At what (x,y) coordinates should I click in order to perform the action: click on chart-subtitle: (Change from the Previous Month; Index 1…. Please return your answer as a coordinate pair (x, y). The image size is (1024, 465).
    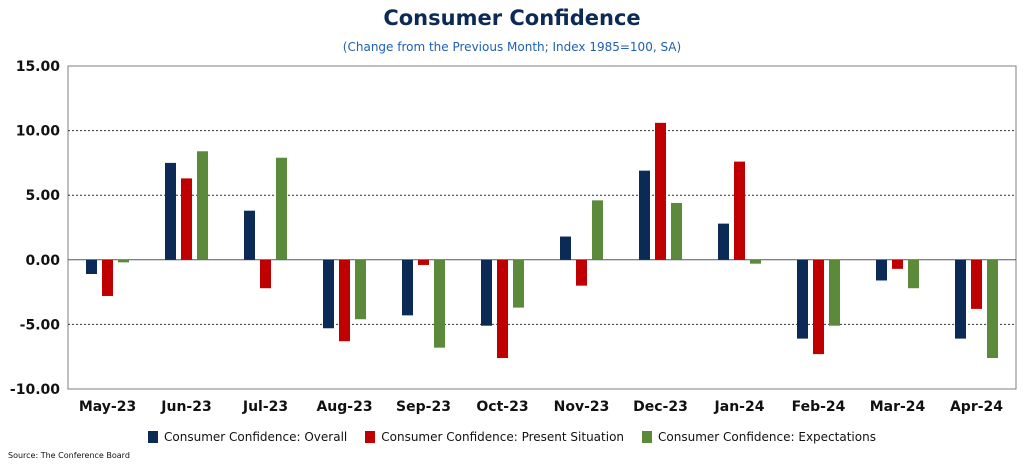
    Looking at the image, I should click on (512, 47).